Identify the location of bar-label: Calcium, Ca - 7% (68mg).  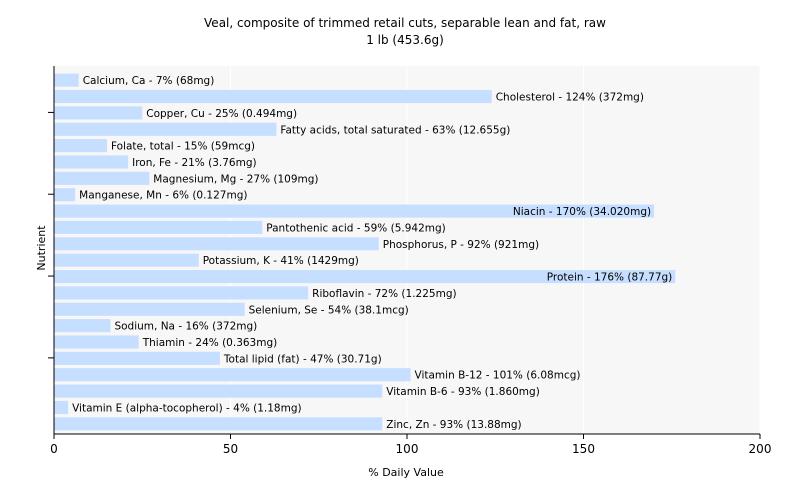
(149, 81).